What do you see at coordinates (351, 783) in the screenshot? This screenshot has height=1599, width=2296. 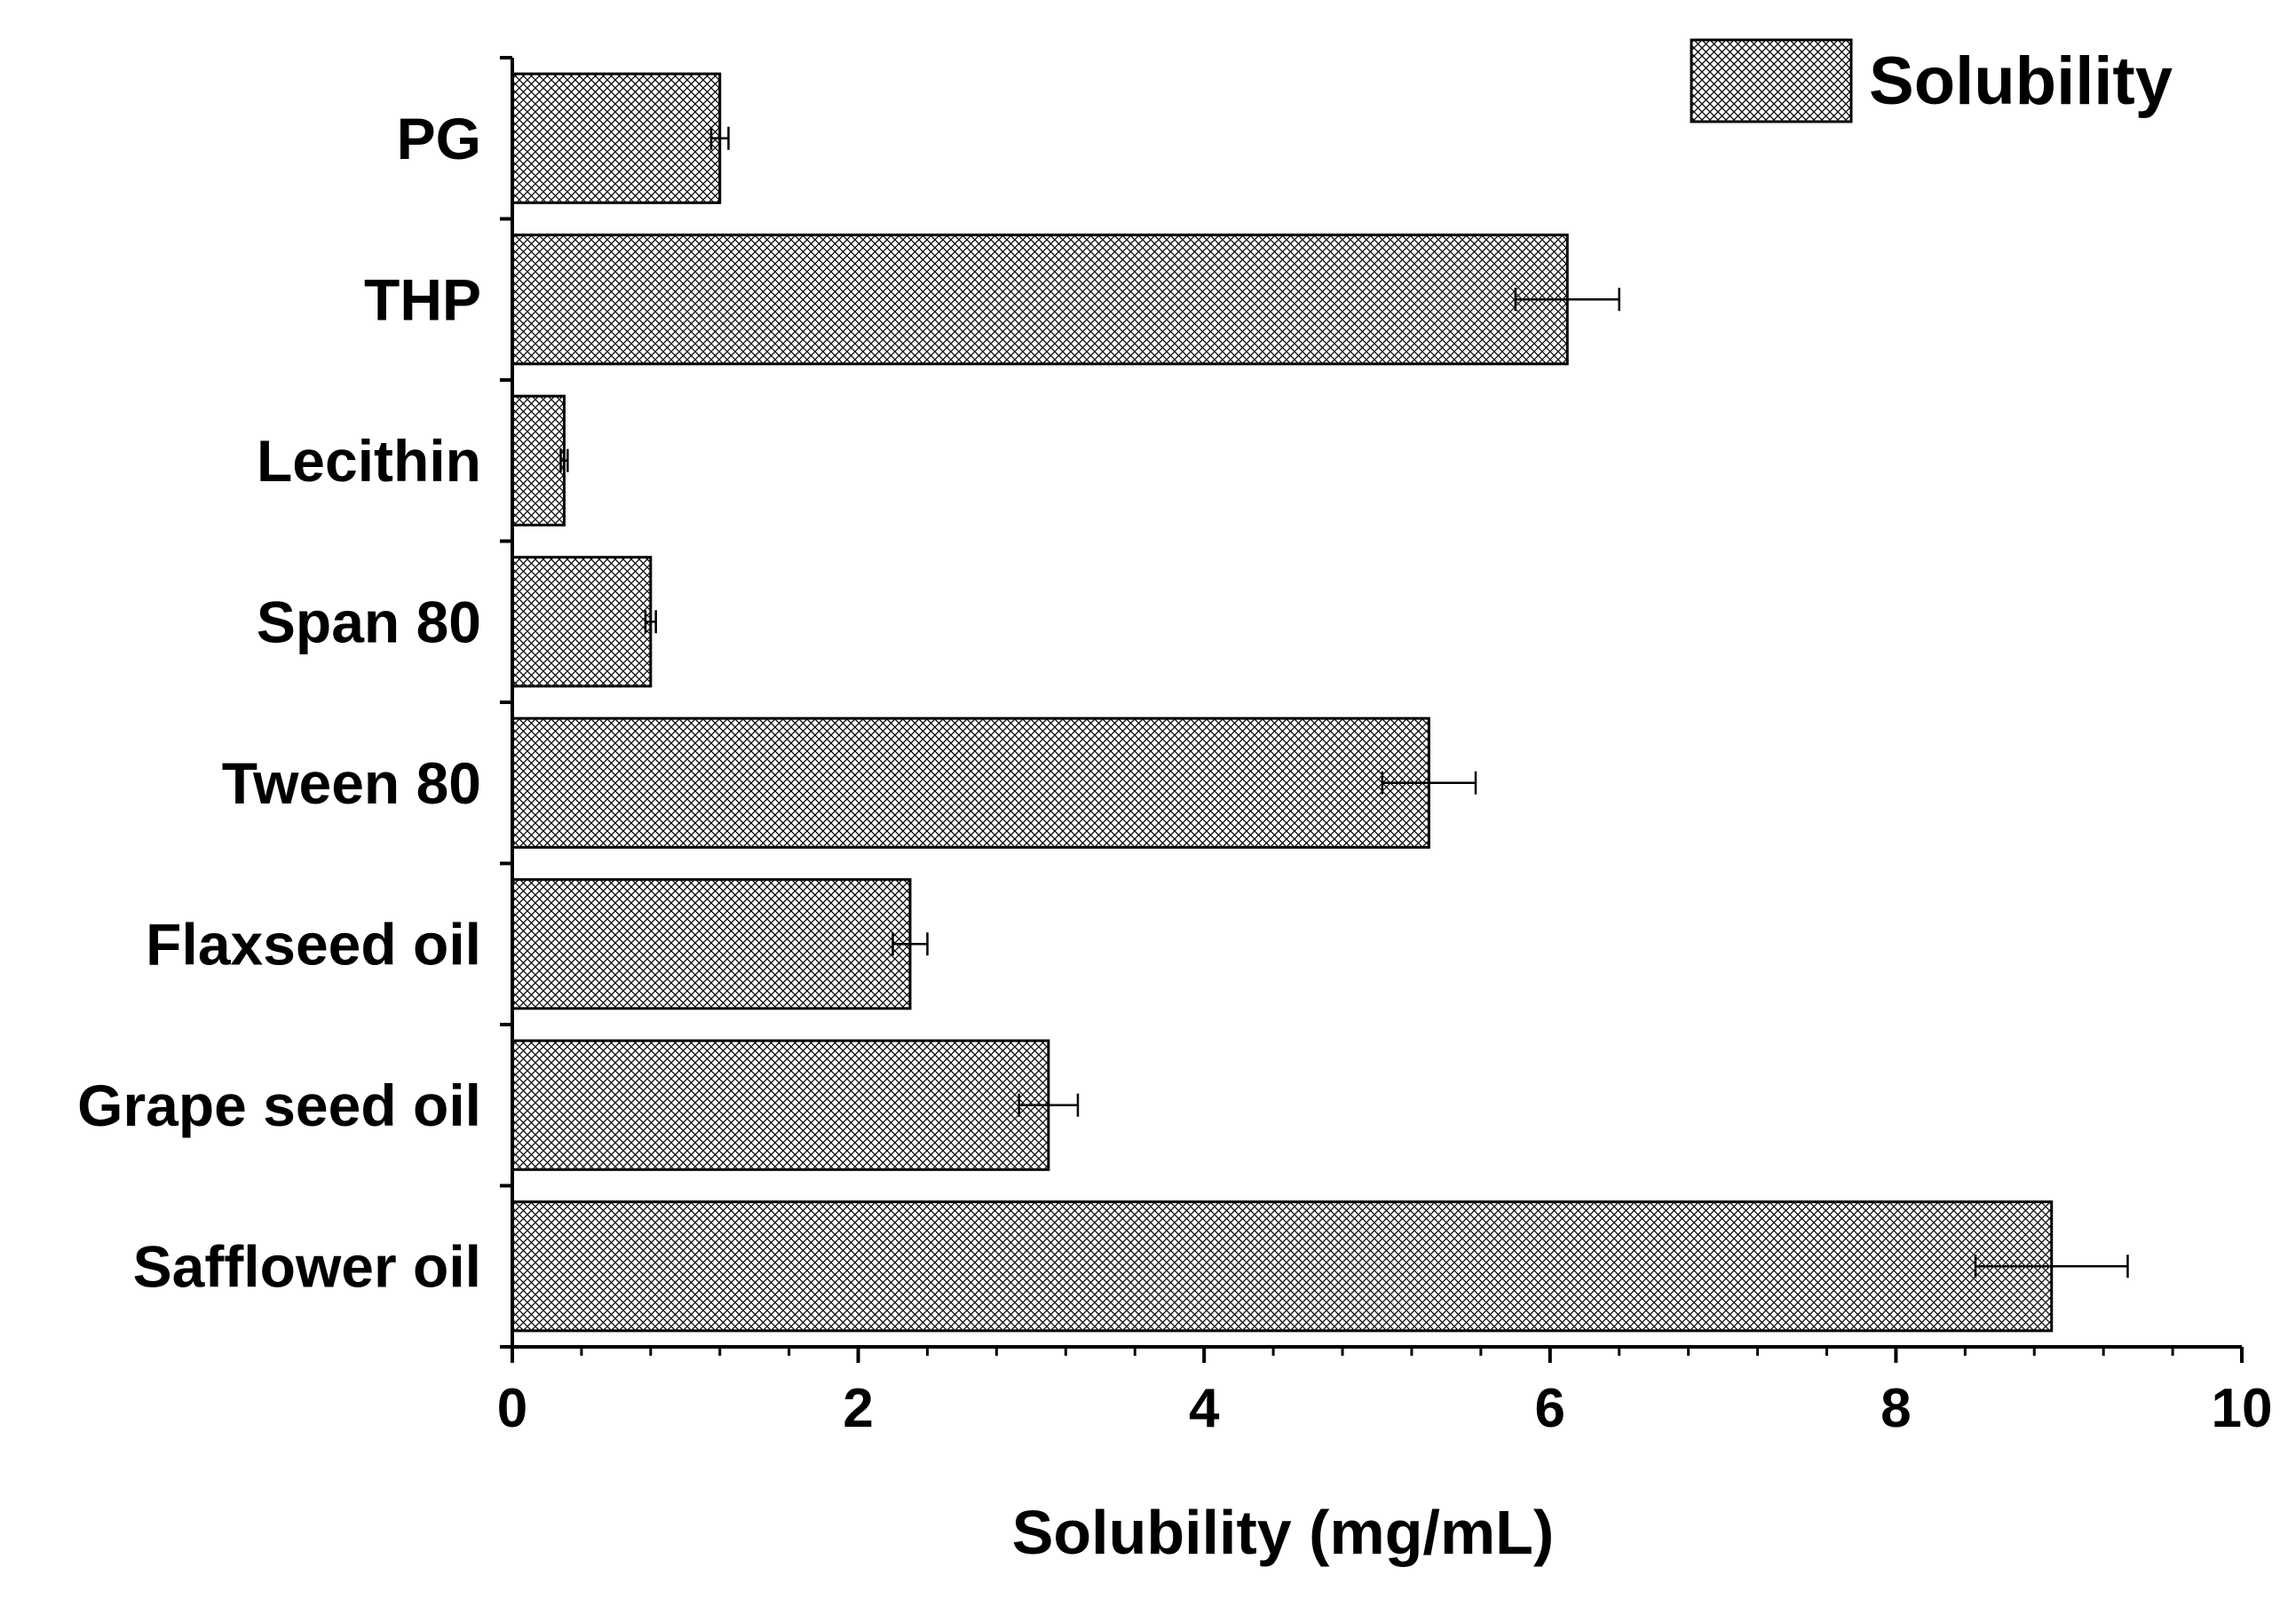 I see `y-tick-label-tween-80: Tween 80` at bounding box center [351, 783].